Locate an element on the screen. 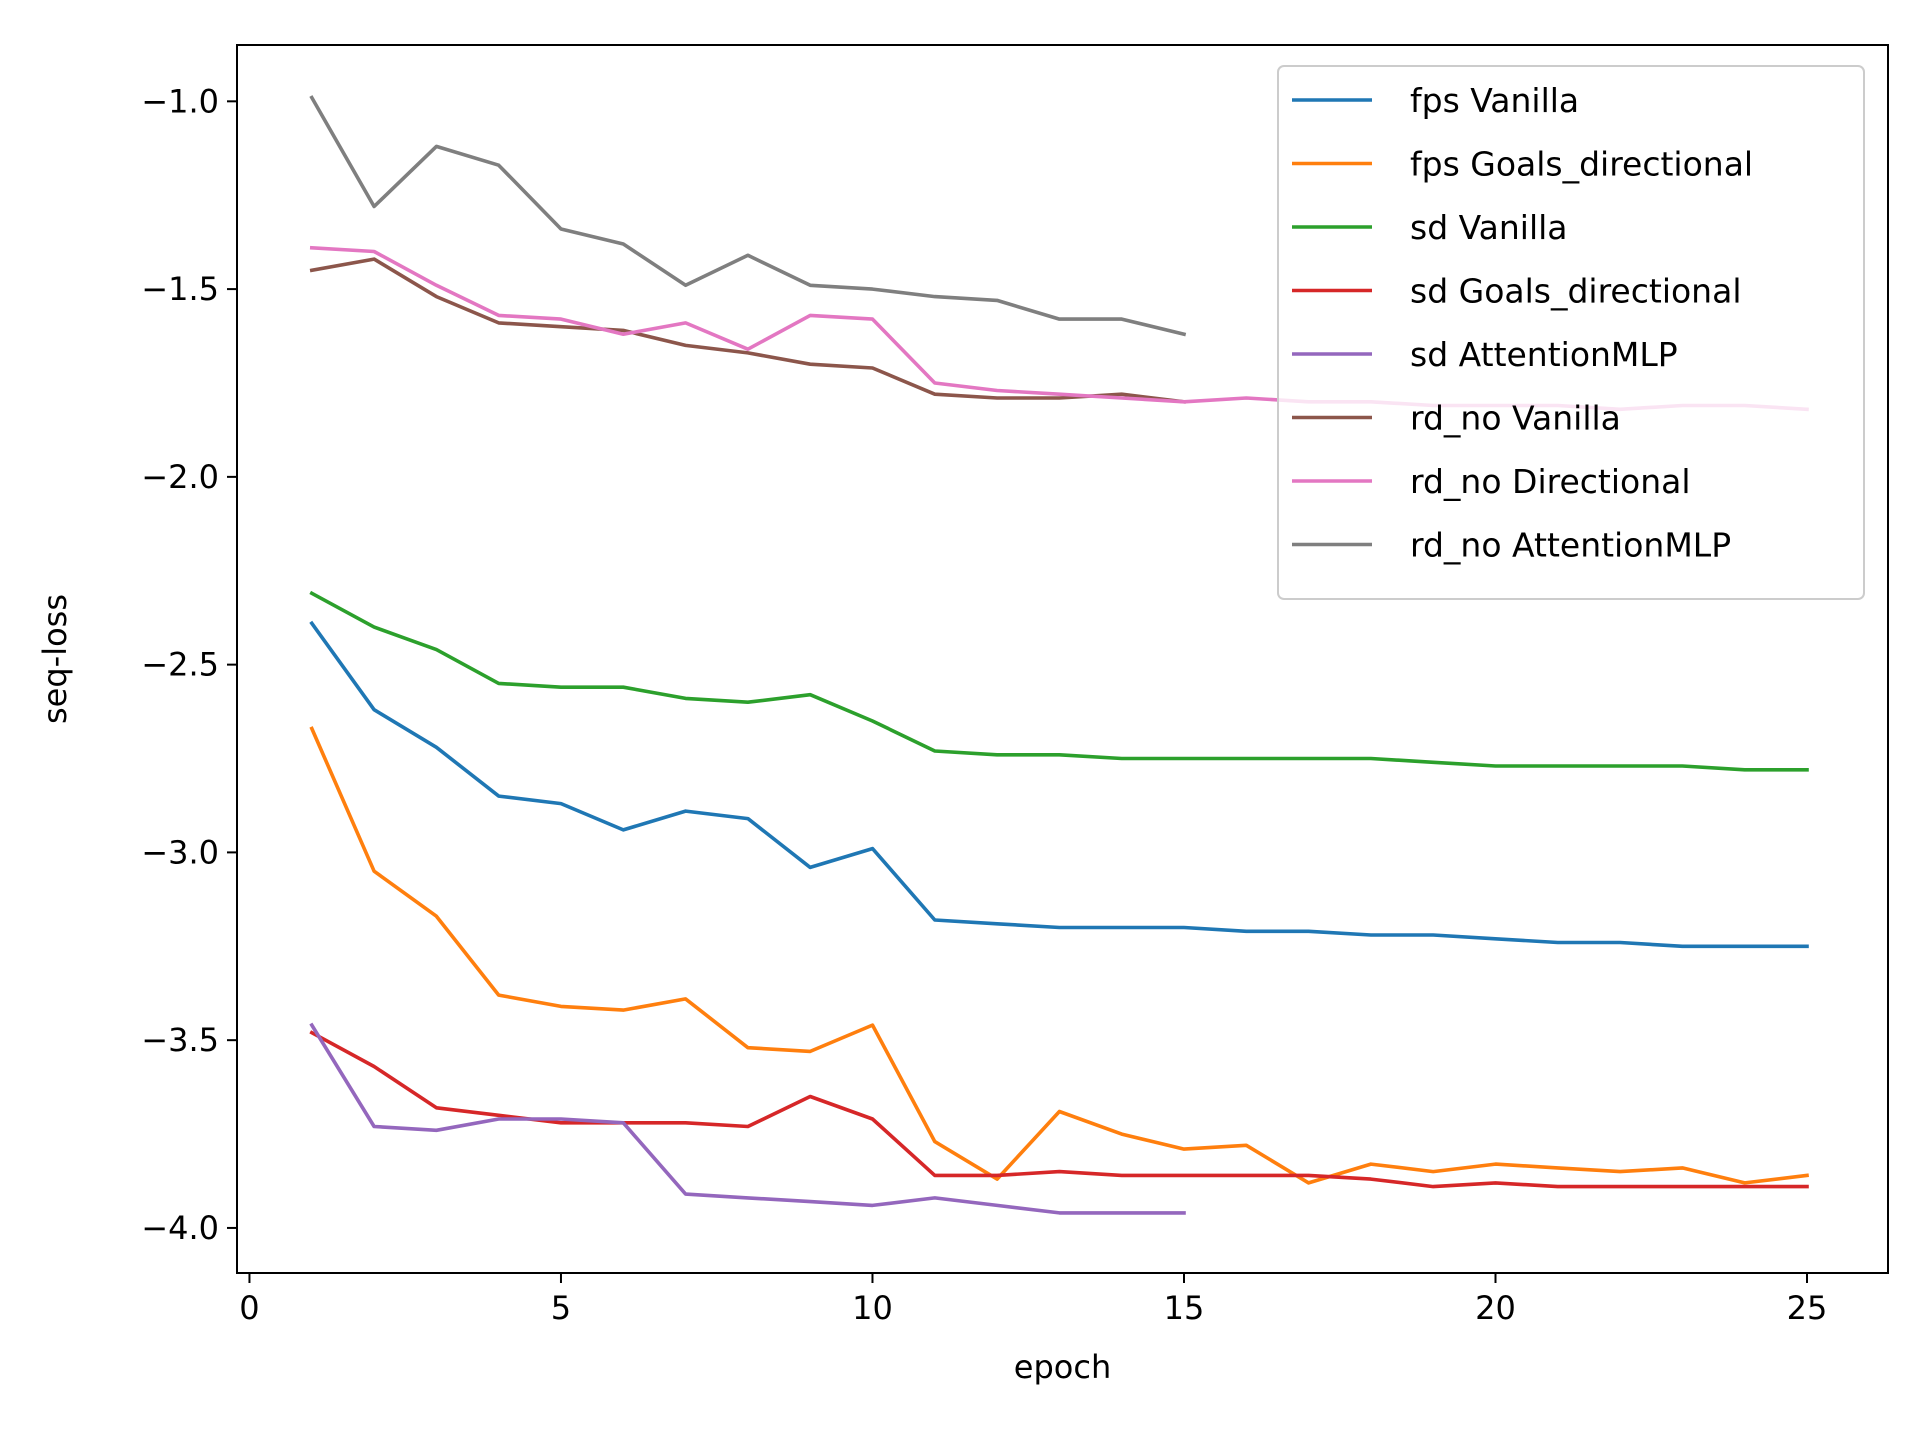  x-tick-label: 15 is located at coordinates (1184, 1308).